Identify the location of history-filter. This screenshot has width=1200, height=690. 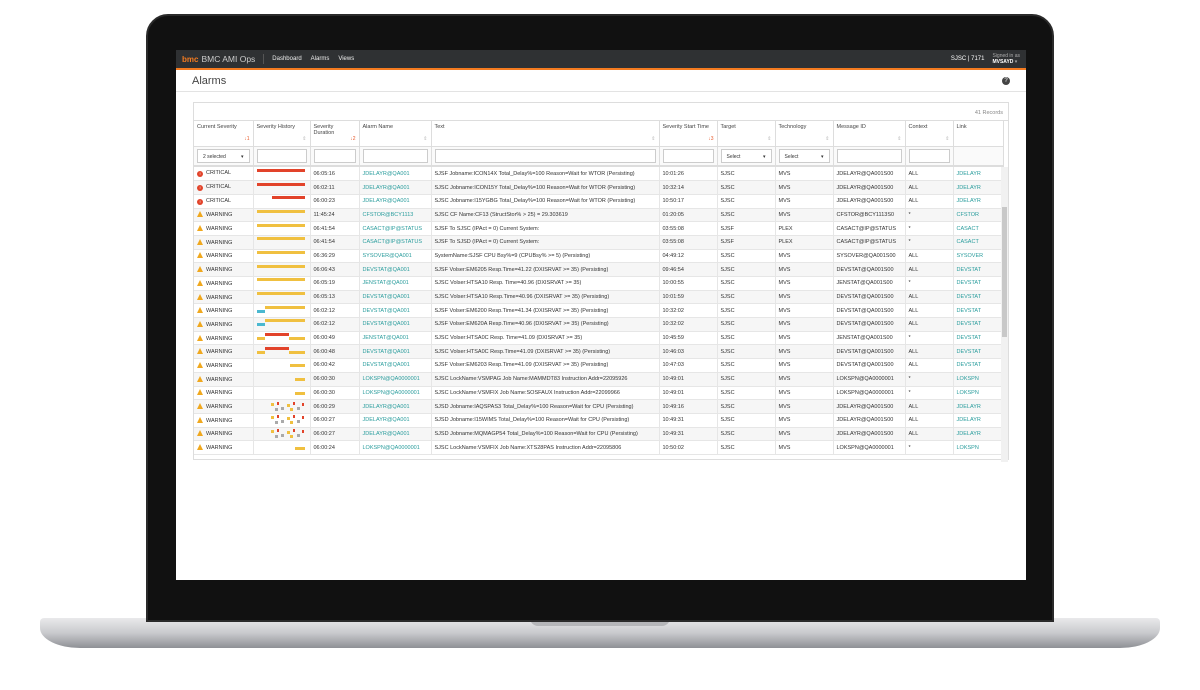
(281, 155).